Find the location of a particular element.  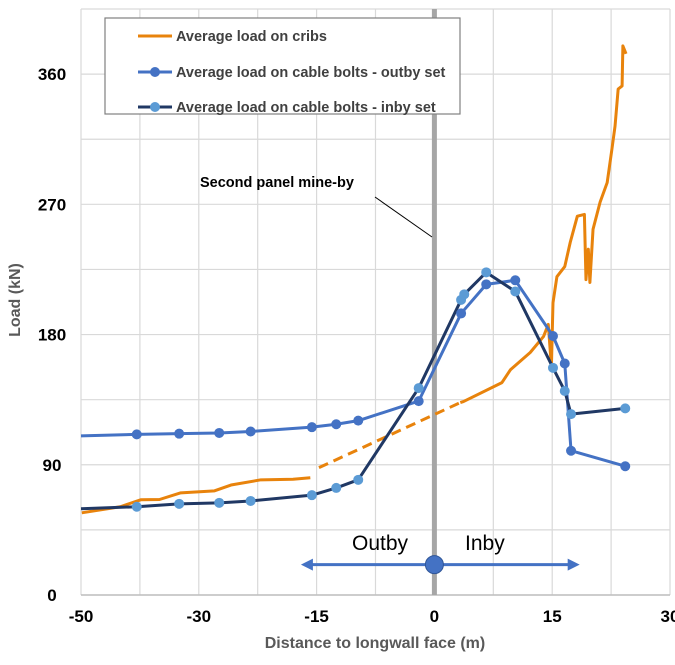

outby-label: Outby is located at coordinates (380, 543).